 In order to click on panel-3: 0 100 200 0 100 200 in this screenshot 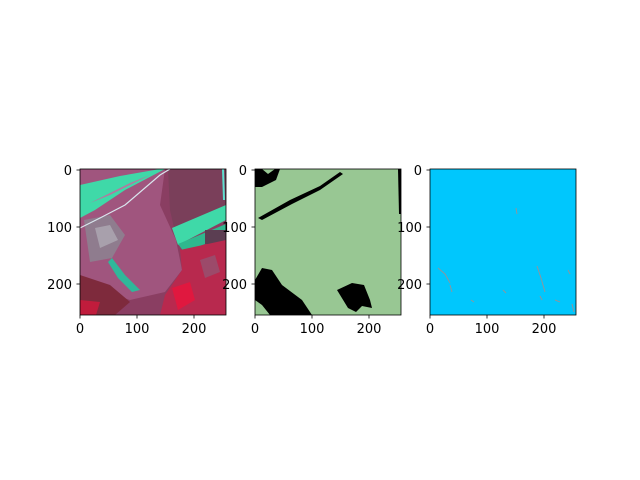, I will do `click(487, 250)`.